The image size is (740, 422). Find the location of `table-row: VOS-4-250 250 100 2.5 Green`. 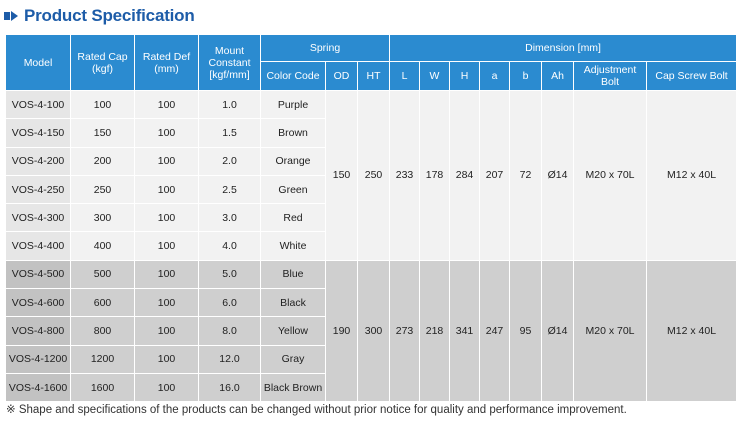

table-row: VOS-4-250 250 100 2.5 Green is located at coordinates (371, 189).